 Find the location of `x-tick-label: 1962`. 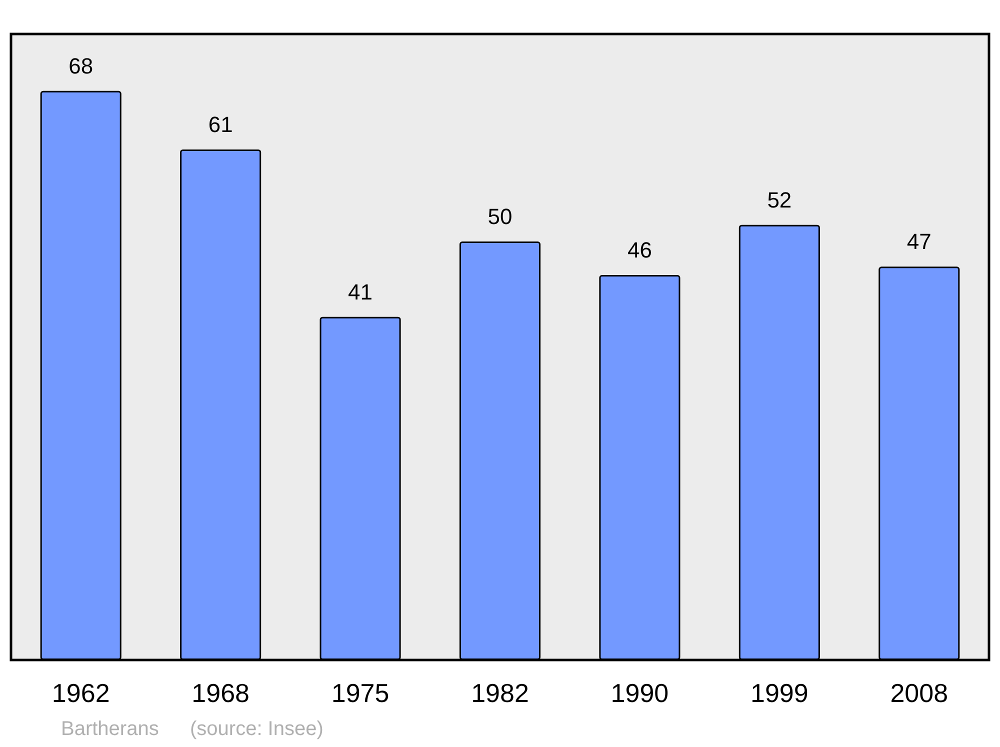

x-tick-label: 1962 is located at coordinates (81, 693).